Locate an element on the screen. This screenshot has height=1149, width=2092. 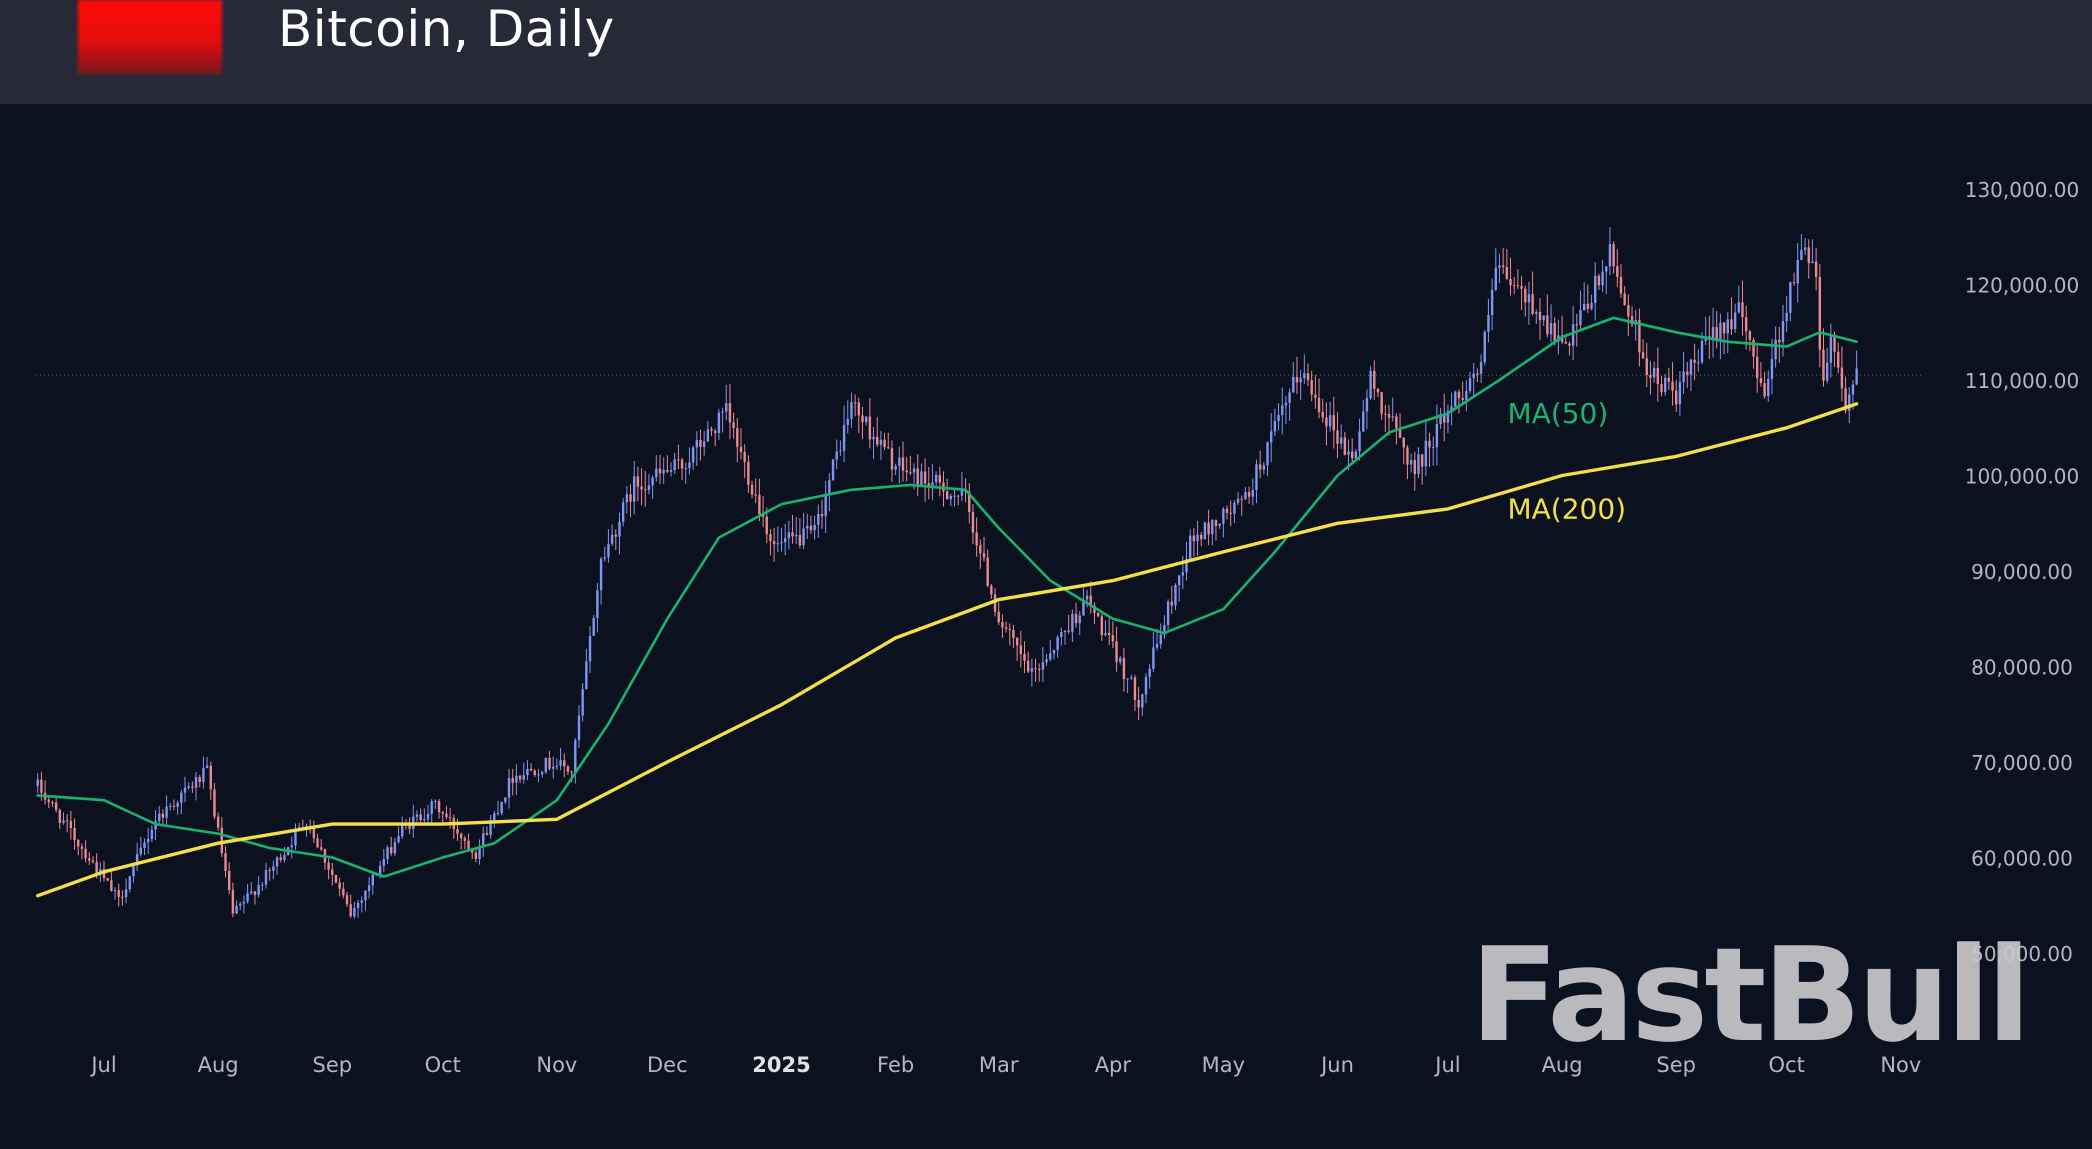
x-tick-label: Aug is located at coordinates (218, 1065).